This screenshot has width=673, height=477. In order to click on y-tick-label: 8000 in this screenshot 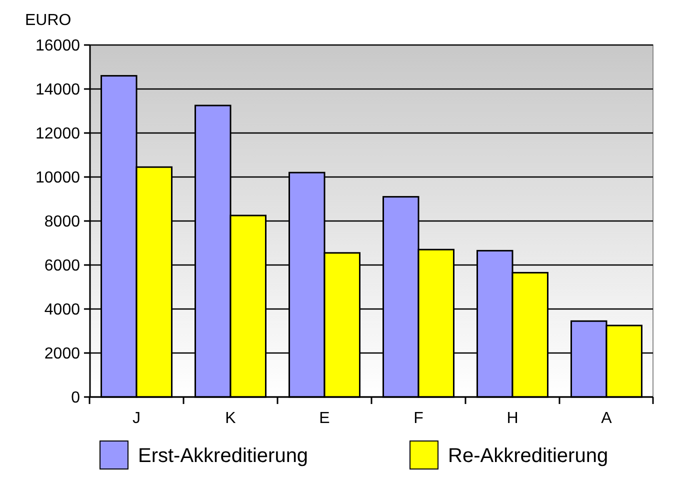, I will do `click(62, 222)`.